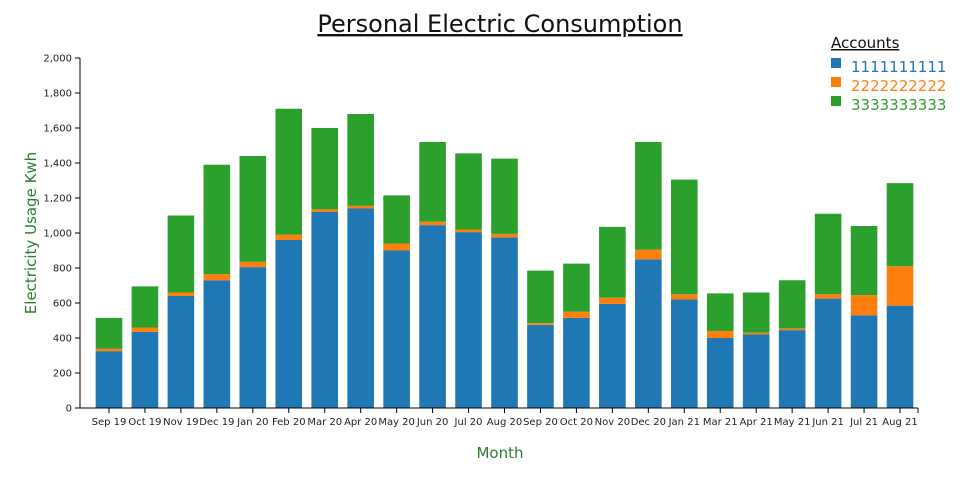  Describe the element at coordinates (57, 164) in the screenshot. I see `y-tick-label: 1,400` at that location.